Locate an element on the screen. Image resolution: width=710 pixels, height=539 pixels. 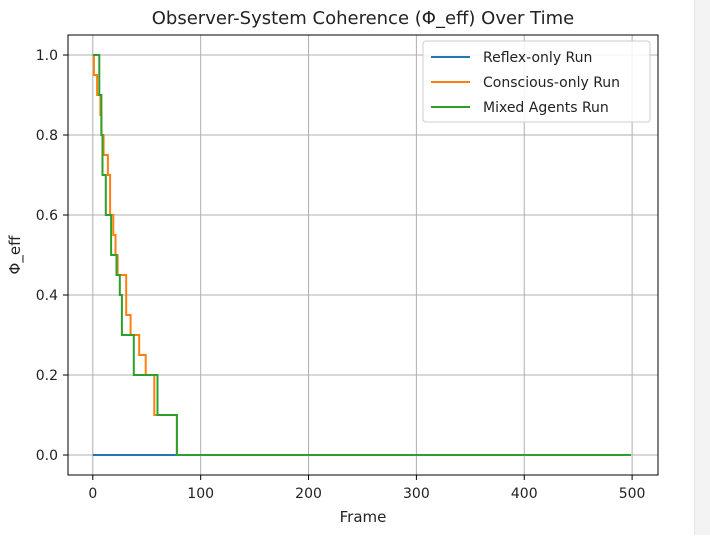
legend-label: Conscious-only Run is located at coordinates (551, 83).